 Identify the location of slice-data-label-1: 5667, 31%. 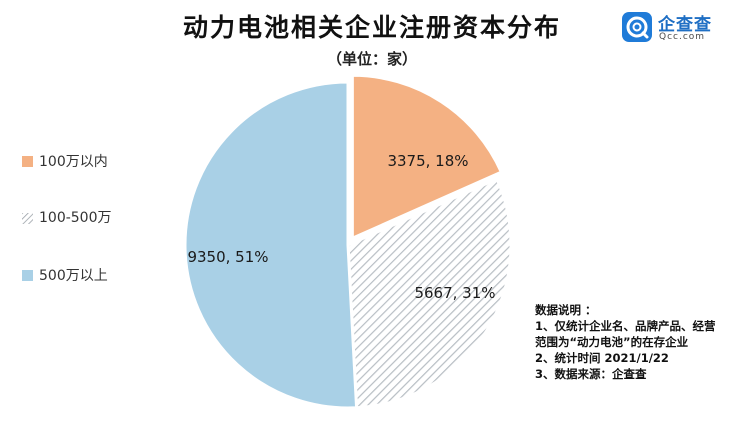
(454, 293).